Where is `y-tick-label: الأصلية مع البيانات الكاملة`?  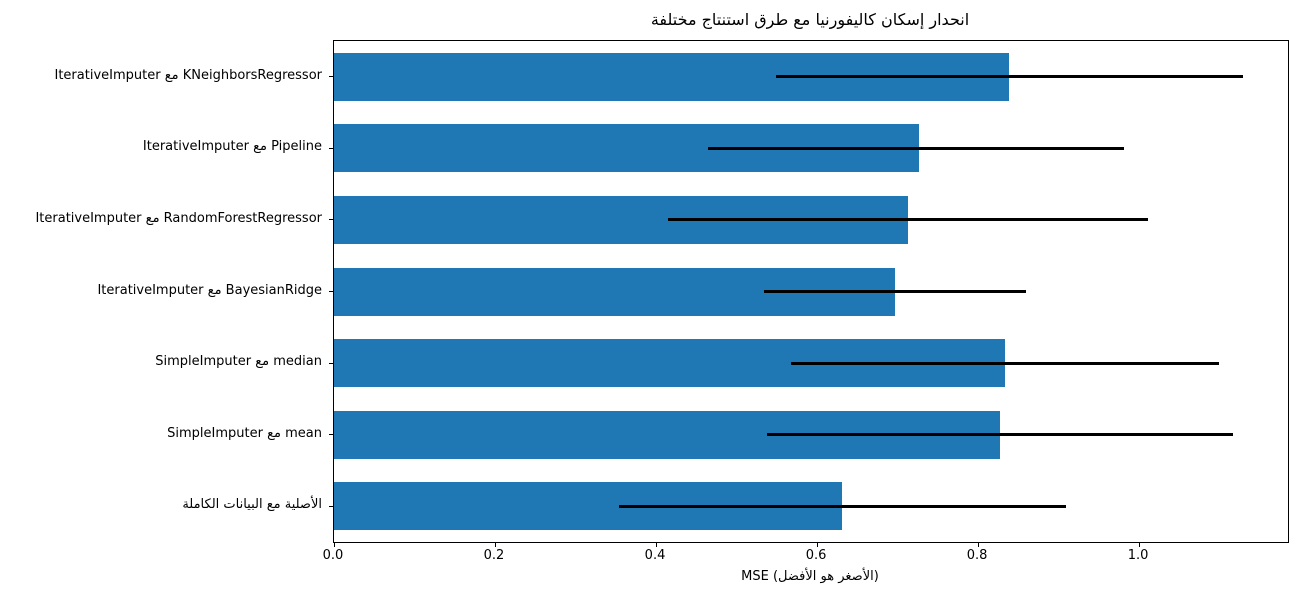
y-tick-label: الأصلية مع البيانات الكاملة is located at coordinates (252, 505).